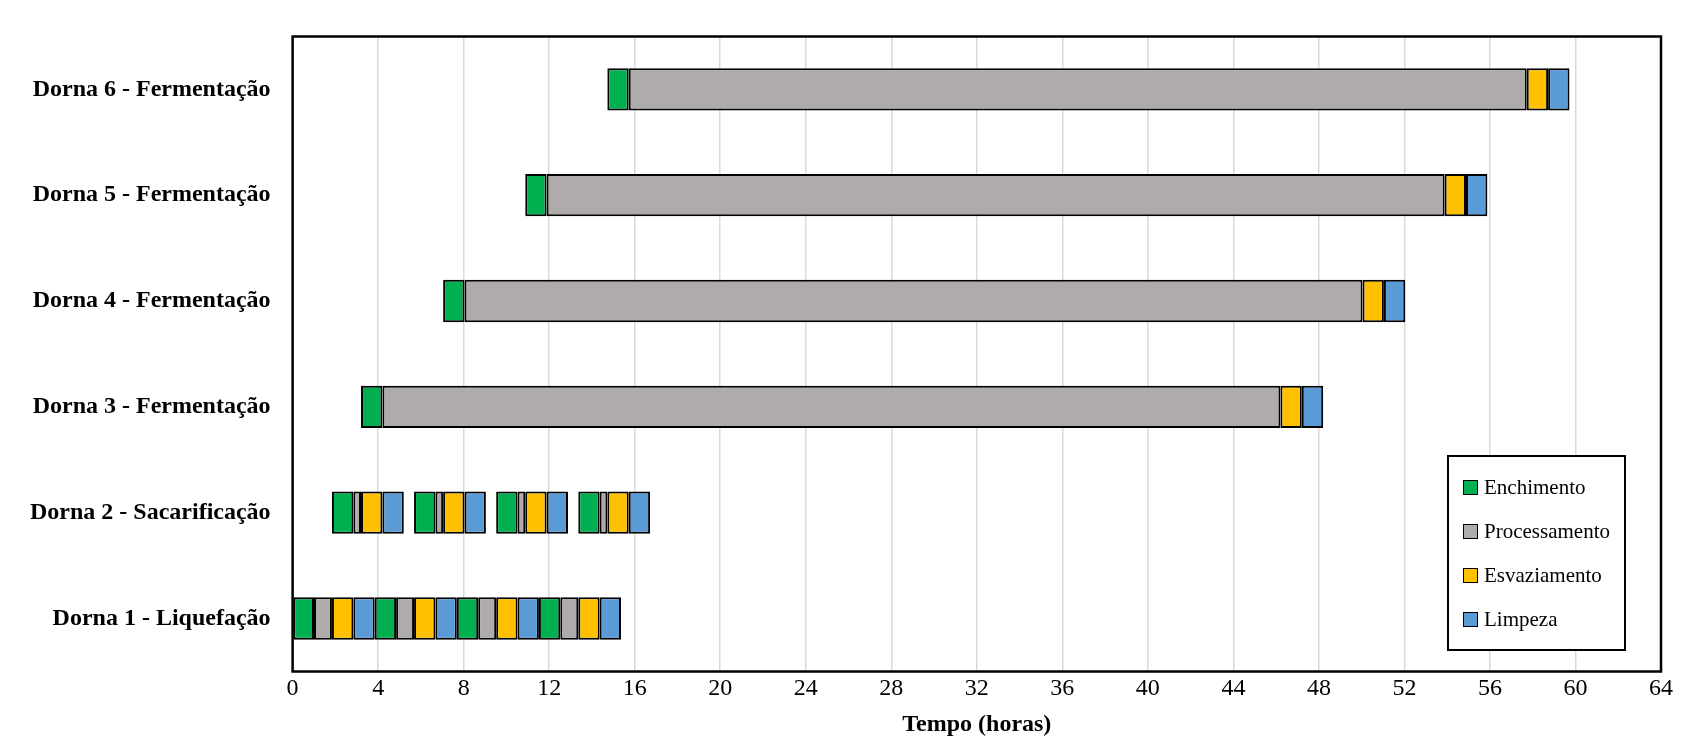 The image size is (1693, 747). What do you see at coordinates (549, 687) in the screenshot?
I see `x-tick-label: 12` at bounding box center [549, 687].